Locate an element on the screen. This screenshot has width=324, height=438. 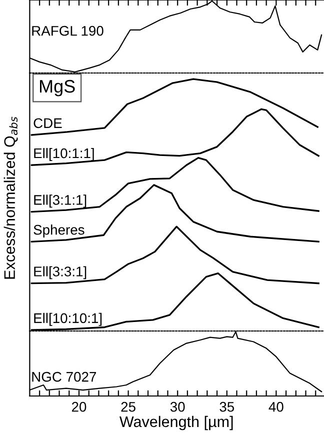
x-axis-title: Wavelength [µm] is located at coordinates (176, 423).